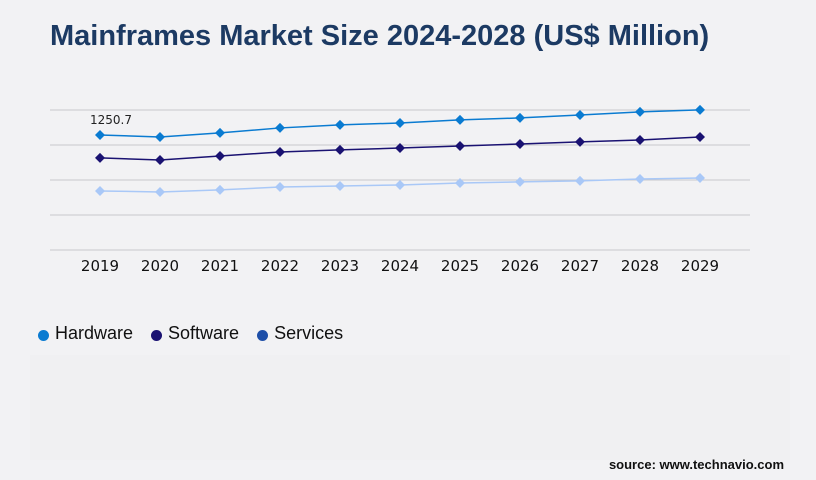  I want to click on legend-item-hardware: Hardware, so click(85, 333).